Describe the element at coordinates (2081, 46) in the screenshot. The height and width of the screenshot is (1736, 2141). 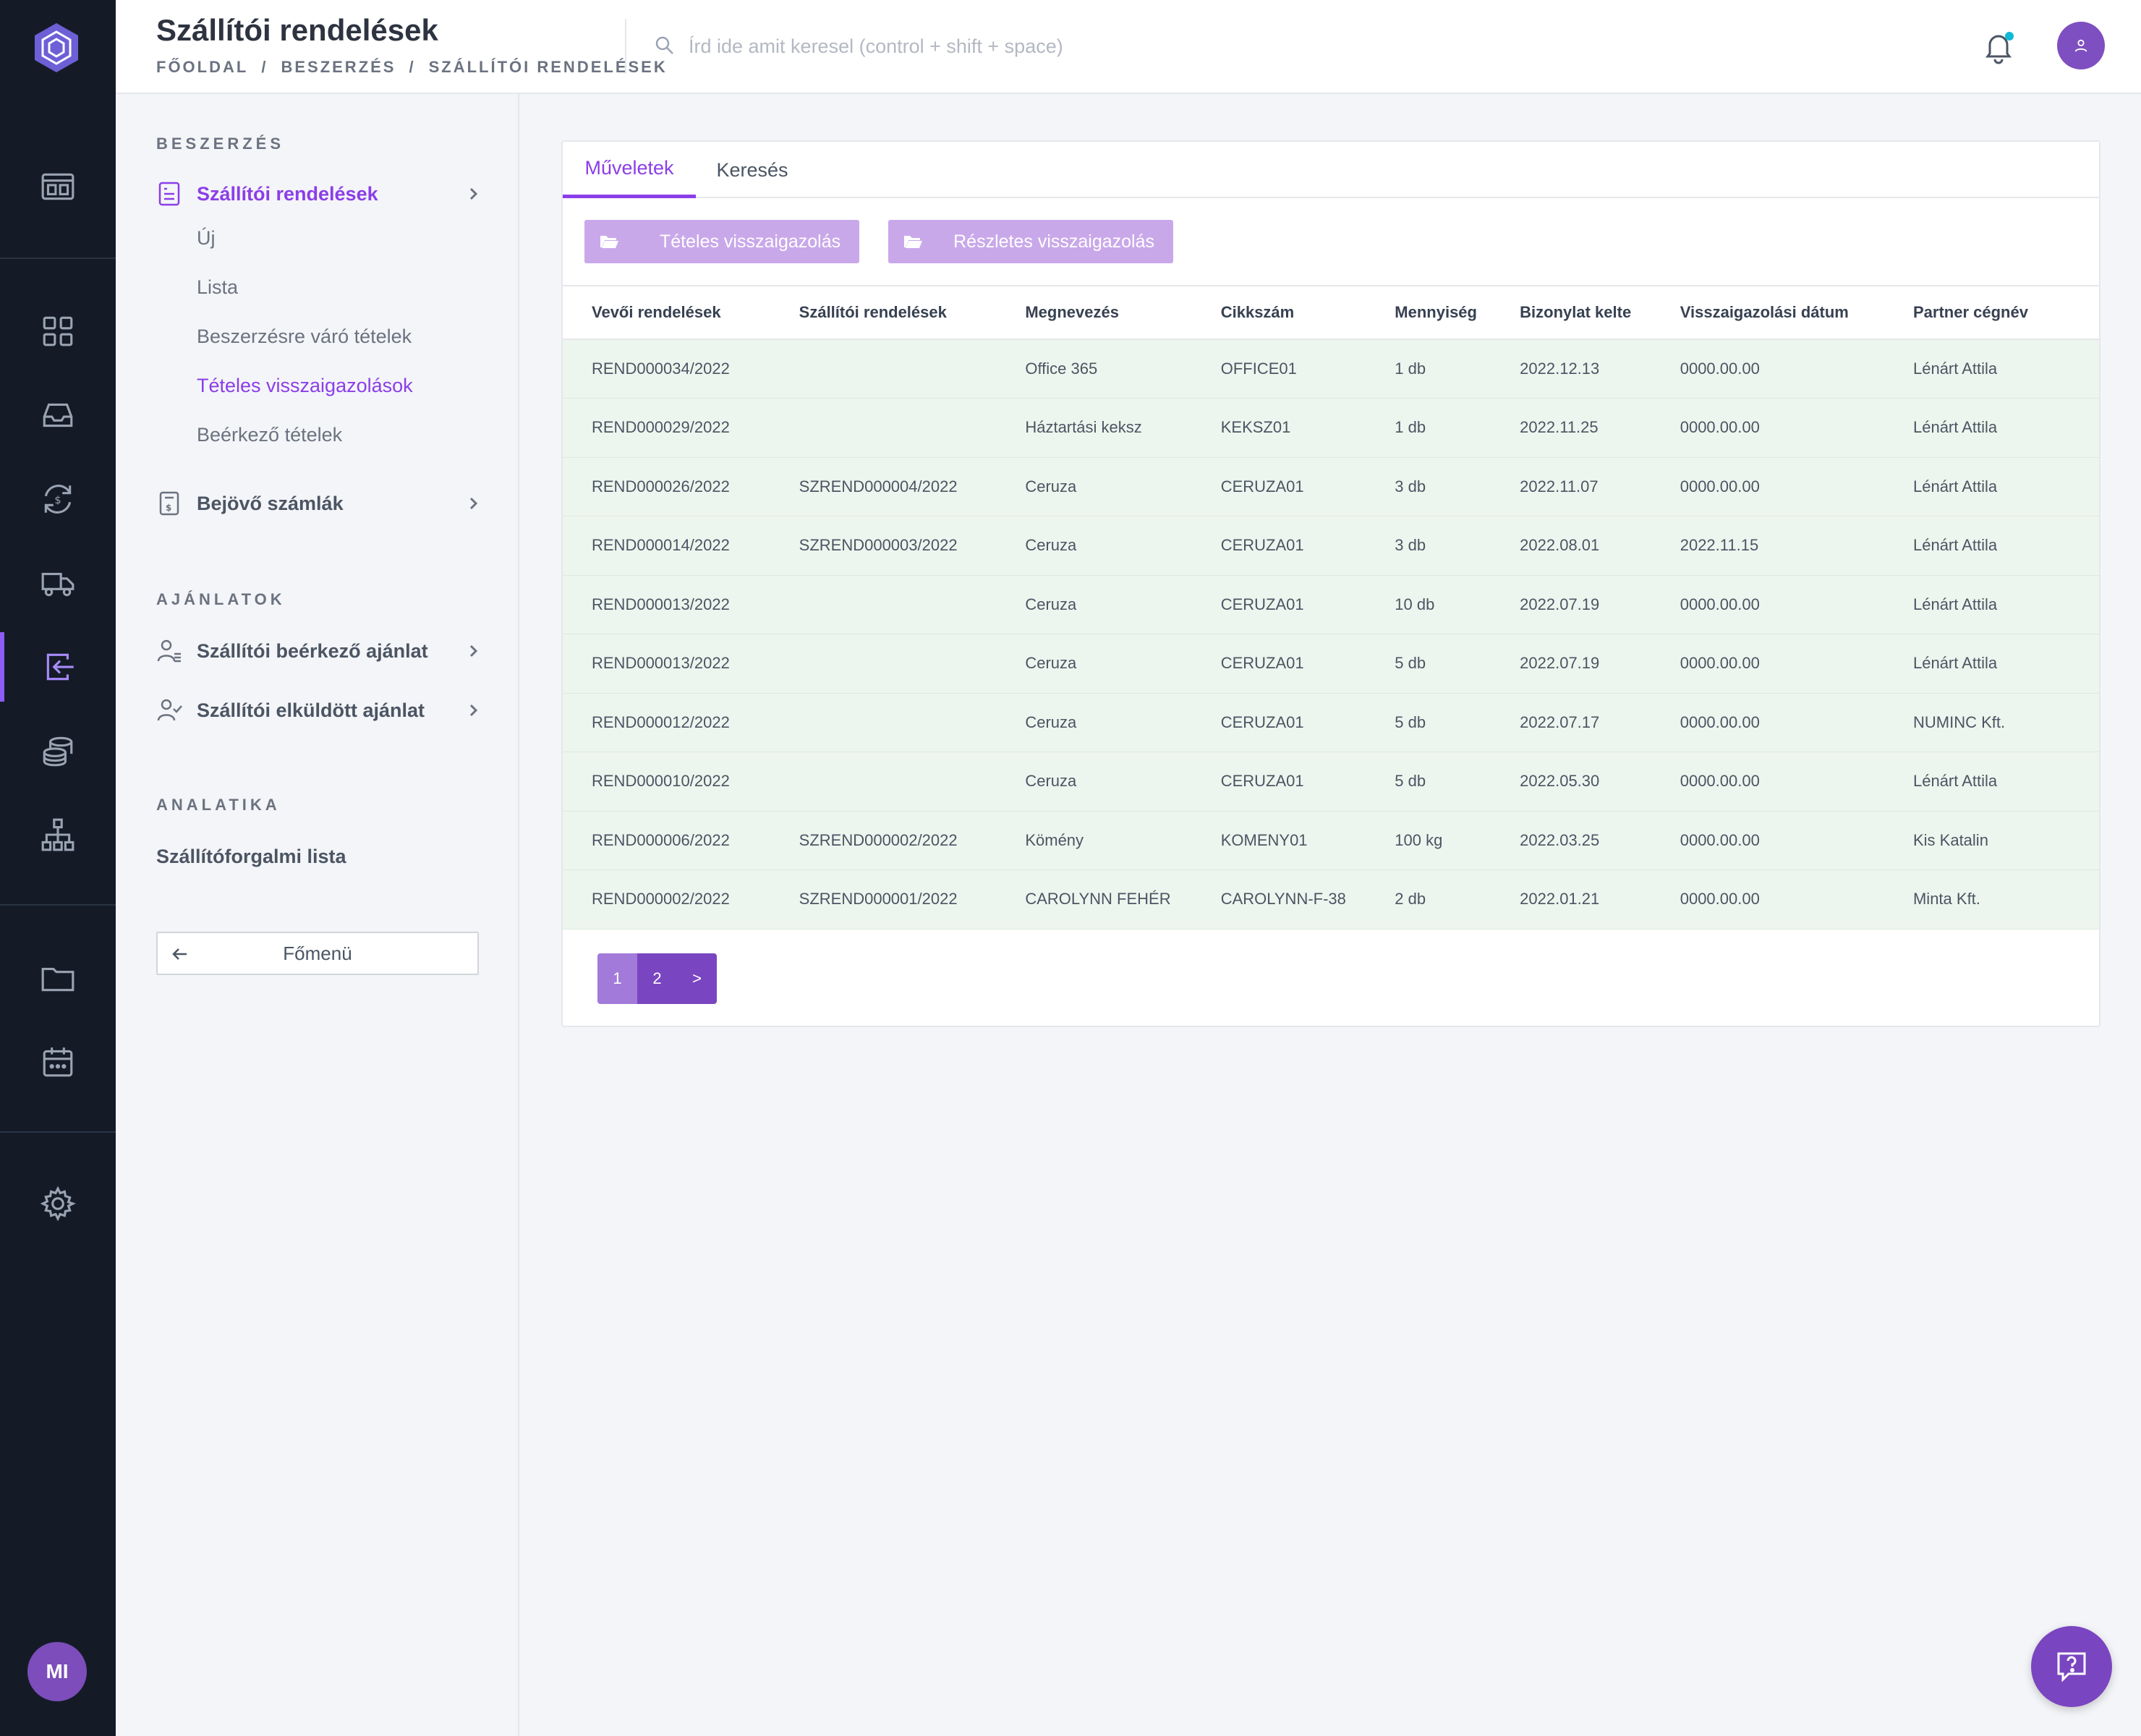
I see `user-menu-button` at that location.